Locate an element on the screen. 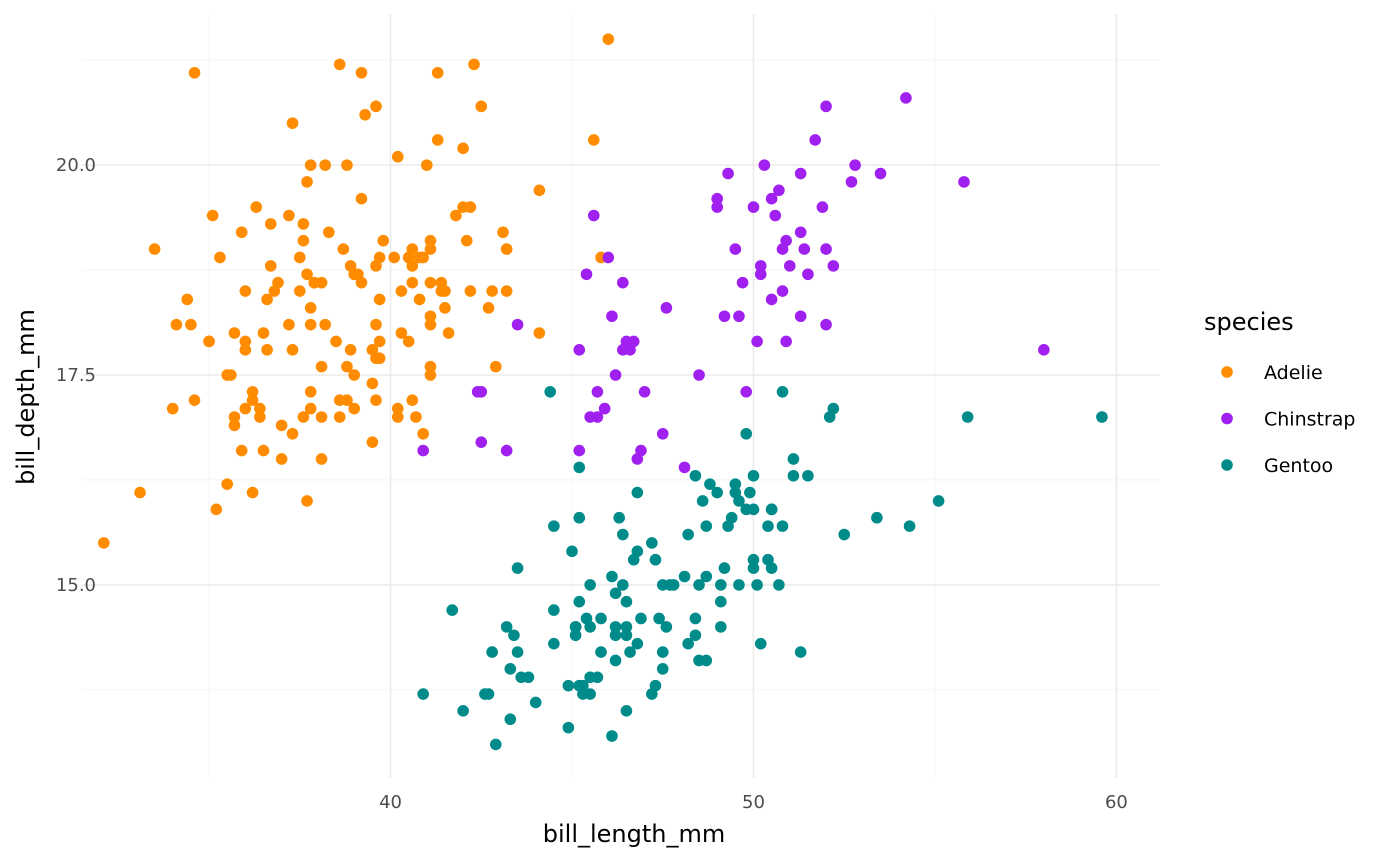 The height and width of the screenshot is (865, 1400). y-axis-title: bill_depth_mm is located at coordinates (26, 397).